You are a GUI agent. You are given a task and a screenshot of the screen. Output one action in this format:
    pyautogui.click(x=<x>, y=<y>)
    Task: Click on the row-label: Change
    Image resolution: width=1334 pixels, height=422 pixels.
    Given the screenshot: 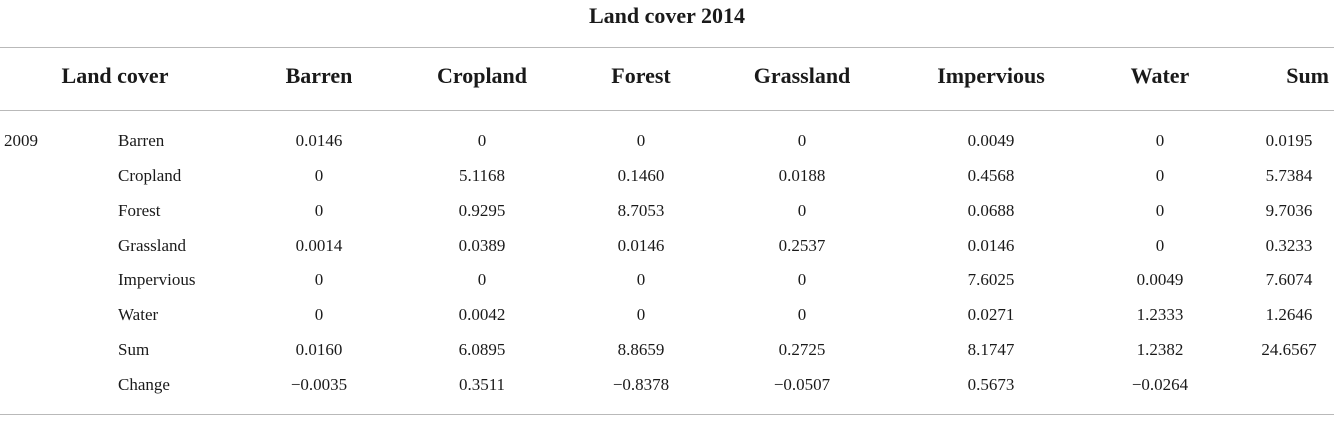 What is the action you would take?
    pyautogui.click(x=144, y=384)
    